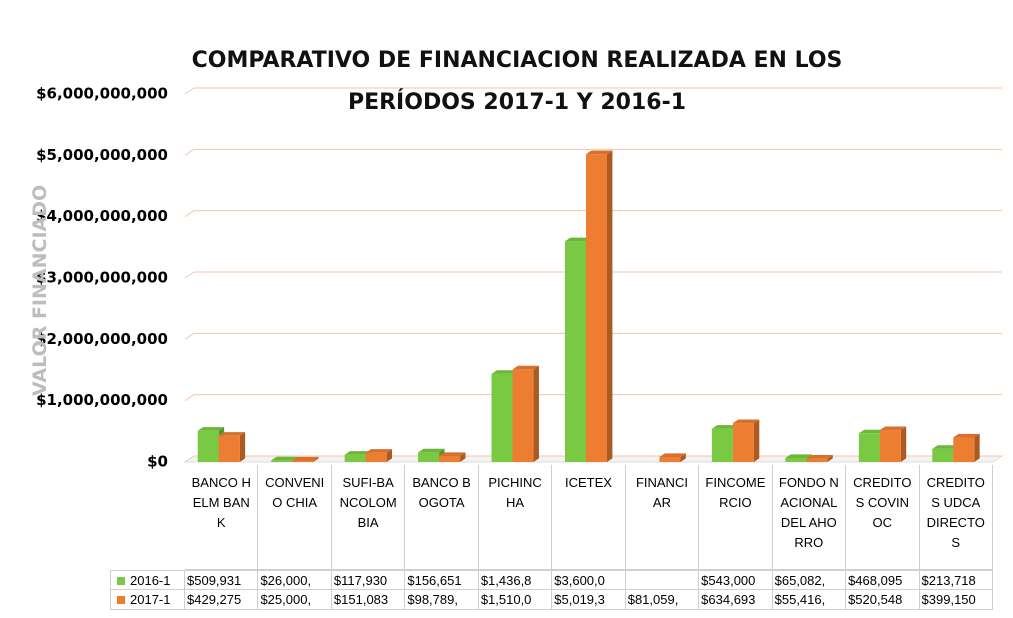  What do you see at coordinates (368, 580) in the screenshot?
I see `table-value: $117,930` at bounding box center [368, 580].